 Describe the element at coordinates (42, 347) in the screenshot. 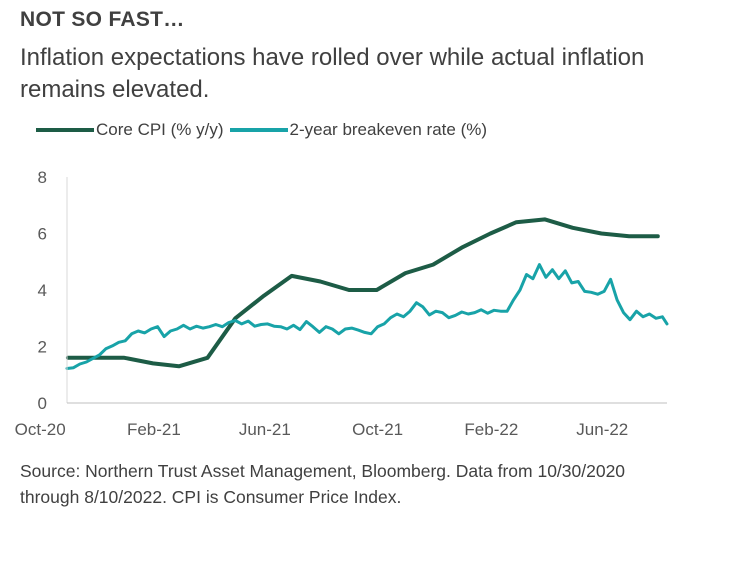

I see `y-tick-label: 2` at that location.